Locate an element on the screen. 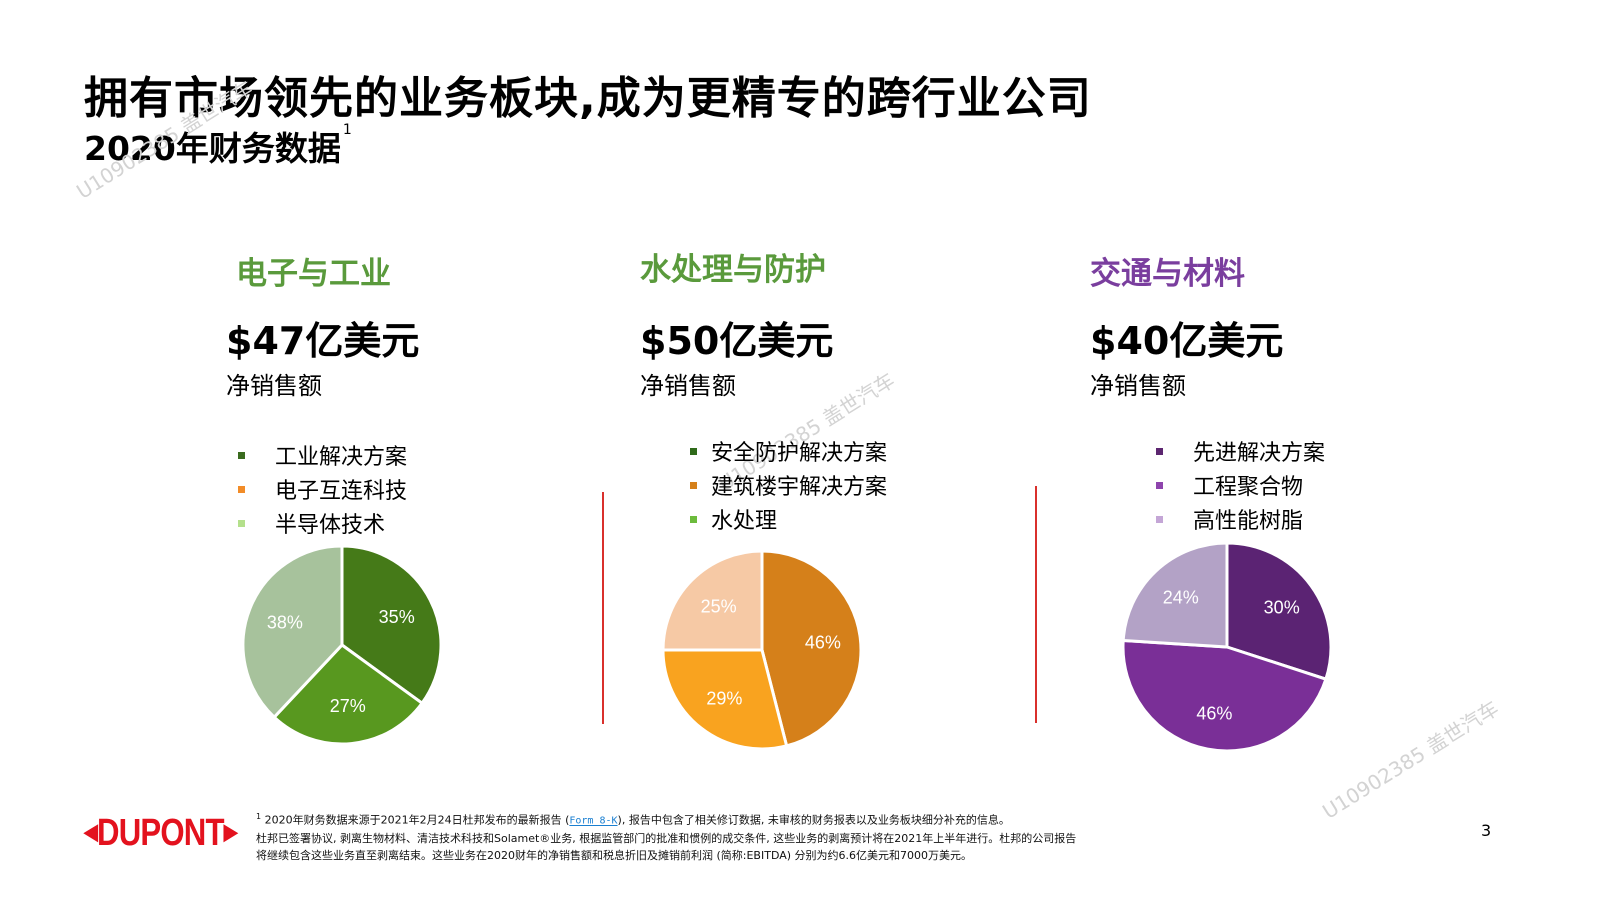  pie-slice-label: 24% is located at coordinates (1181, 598).